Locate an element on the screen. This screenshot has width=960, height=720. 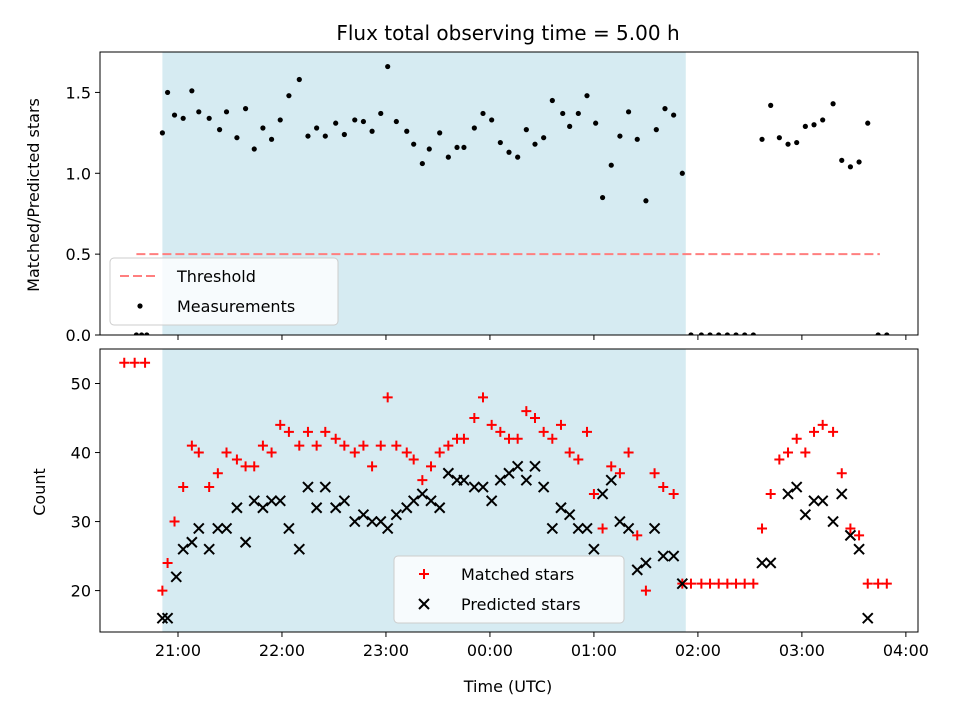
legend-label: Matched stars is located at coordinates (517, 574).